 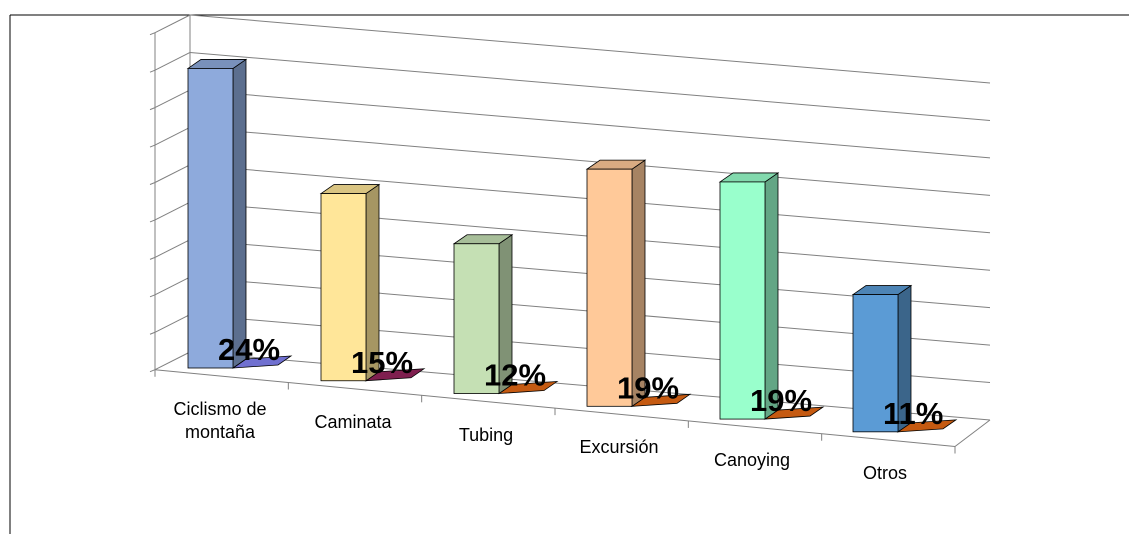 What do you see at coordinates (884, 472) in the screenshot?
I see `x-tick-label: Otros` at bounding box center [884, 472].